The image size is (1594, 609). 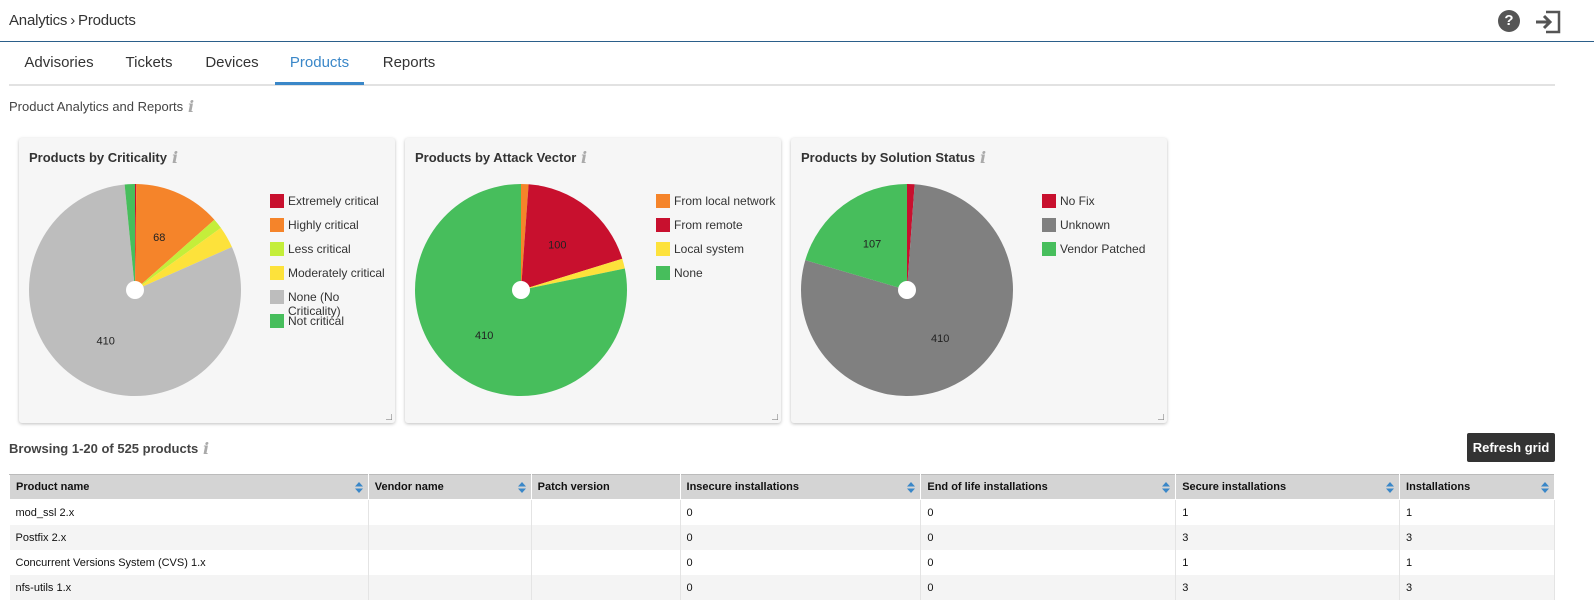 I want to click on column-header-label: Product name, so click(x=53, y=487).